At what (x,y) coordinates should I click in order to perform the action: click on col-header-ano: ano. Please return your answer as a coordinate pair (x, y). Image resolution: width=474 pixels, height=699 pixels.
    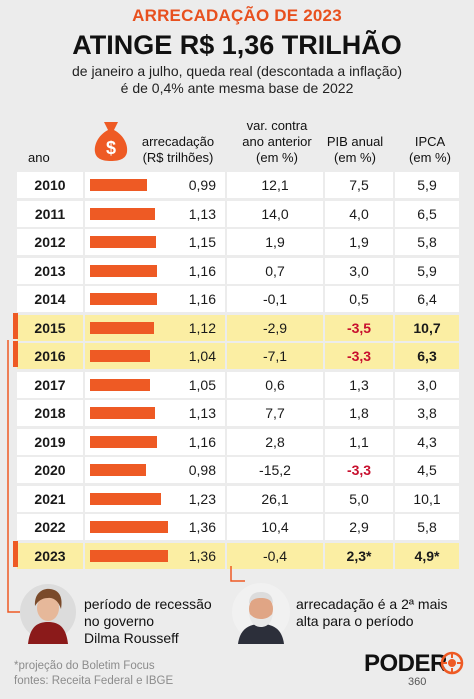
    Looking at the image, I should click on (39, 157).